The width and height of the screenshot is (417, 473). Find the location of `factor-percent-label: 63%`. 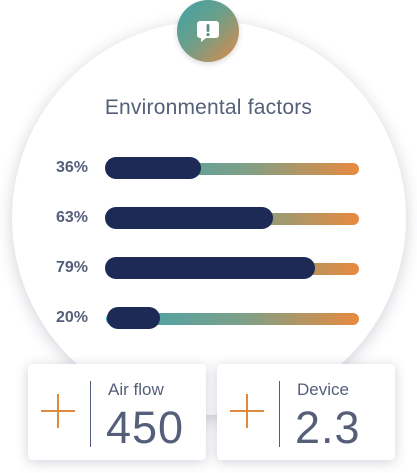

factor-percent-label: 63% is located at coordinates (72, 217).